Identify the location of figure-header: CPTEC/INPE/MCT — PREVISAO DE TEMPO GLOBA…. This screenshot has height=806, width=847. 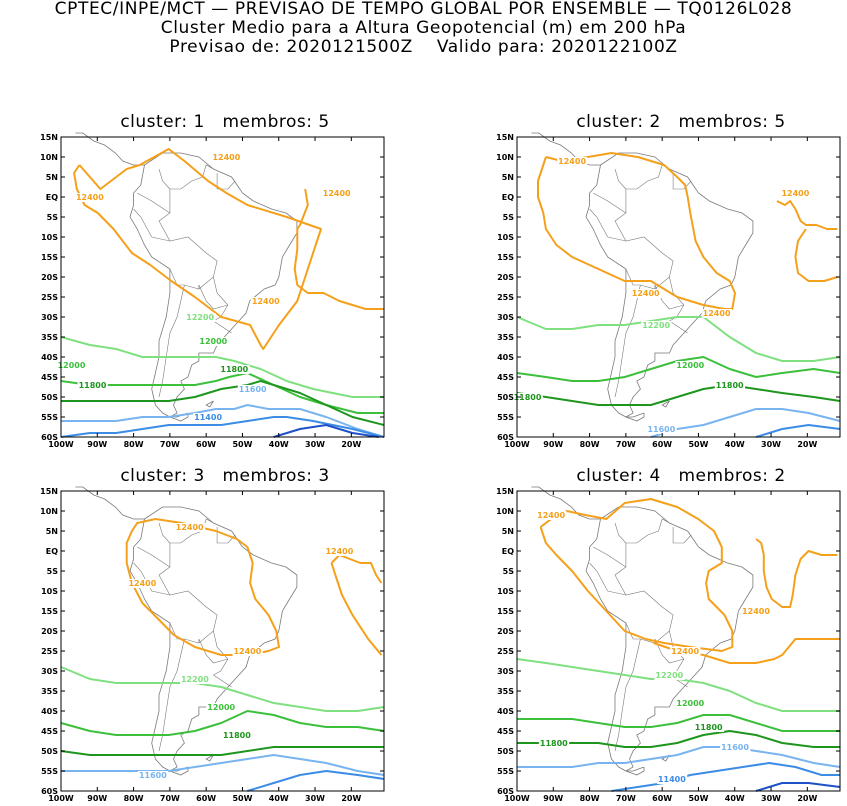
(423, 28).